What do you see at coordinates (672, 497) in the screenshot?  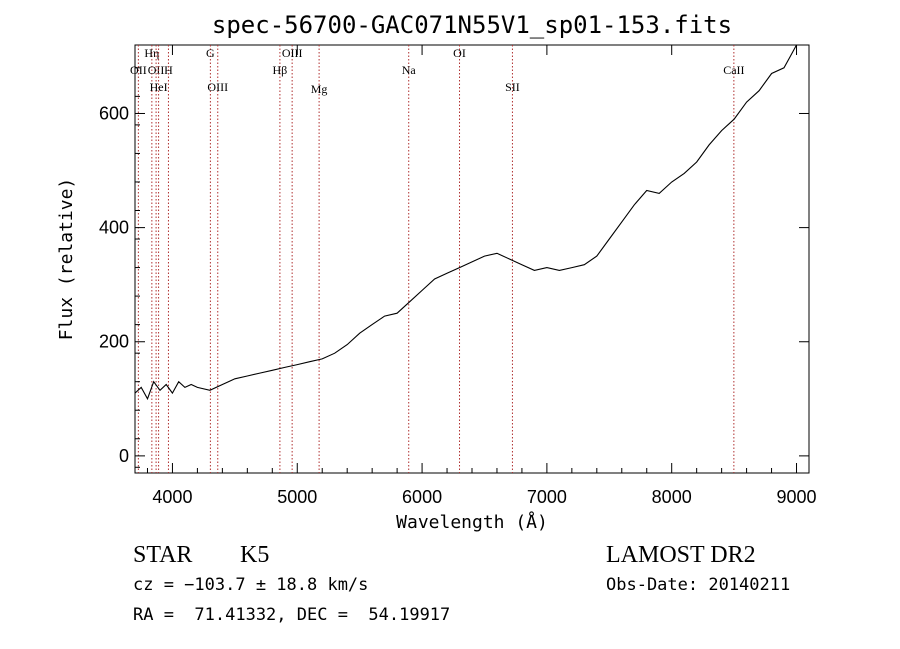 I see `x-tick-label: 8000` at bounding box center [672, 497].